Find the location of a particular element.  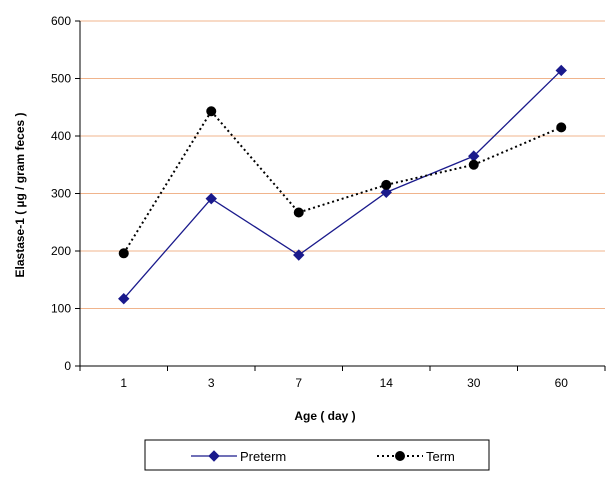

y-tick-label: 300 is located at coordinates (61, 194).